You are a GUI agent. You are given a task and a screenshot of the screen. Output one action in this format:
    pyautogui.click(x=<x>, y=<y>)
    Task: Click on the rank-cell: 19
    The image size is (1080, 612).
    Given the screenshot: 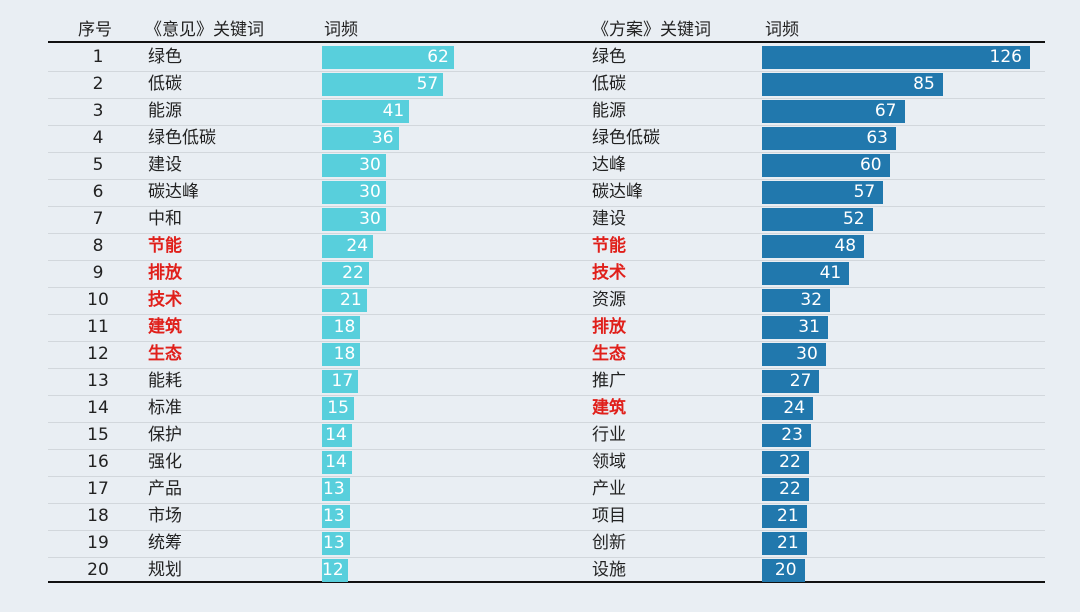 What is the action you would take?
    pyautogui.click(x=98, y=543)
    